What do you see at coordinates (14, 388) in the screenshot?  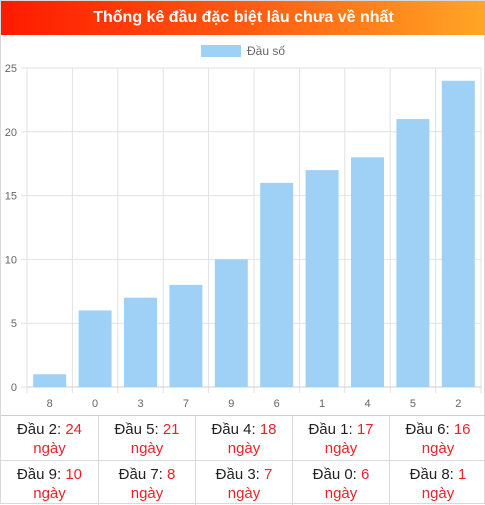 I see `y-tick-label: 0` at bounding box center [14, 388].